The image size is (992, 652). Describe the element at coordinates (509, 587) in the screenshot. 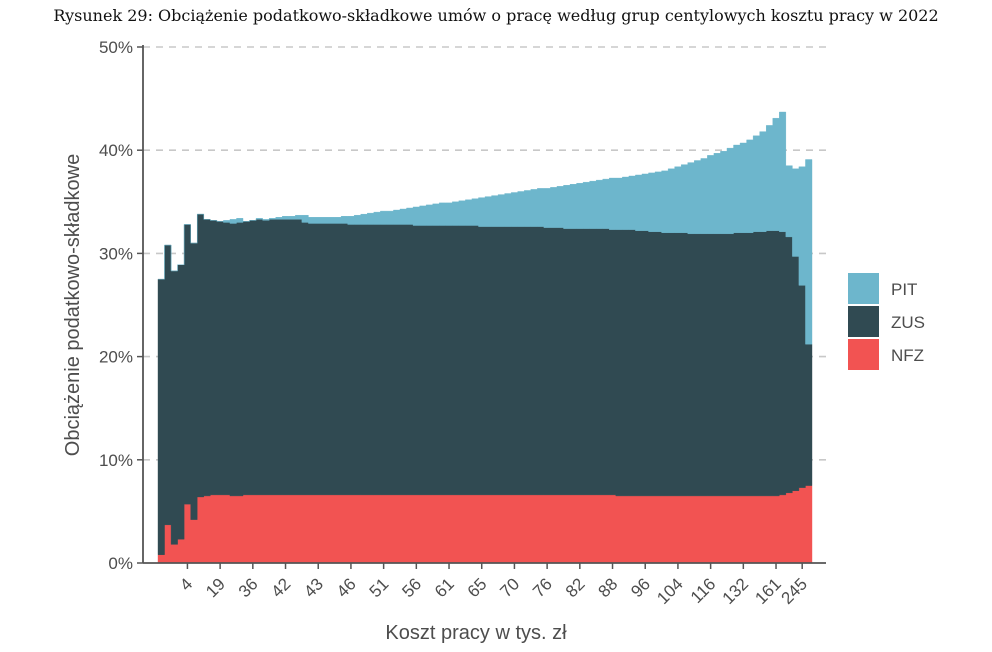

I see `x-tick-label: 70` at that location.